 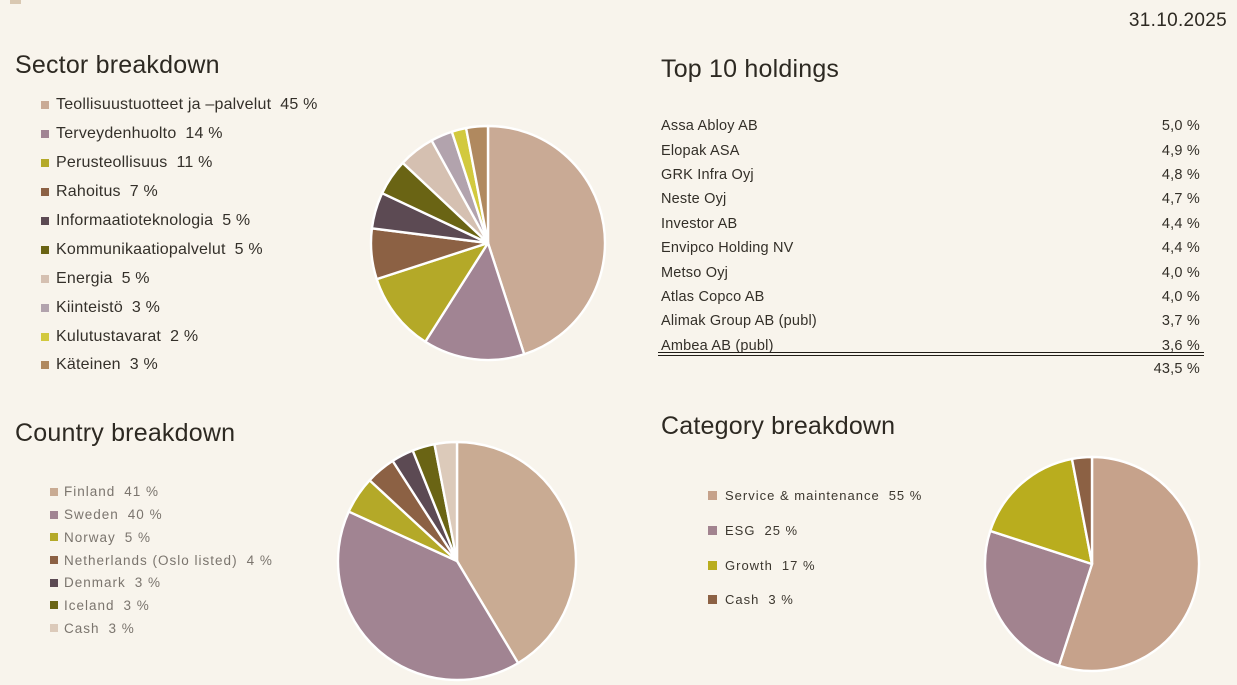 I want to click on legend-item: Netherlands (Oslo listed) 4 %, so click(x=161, y=560).